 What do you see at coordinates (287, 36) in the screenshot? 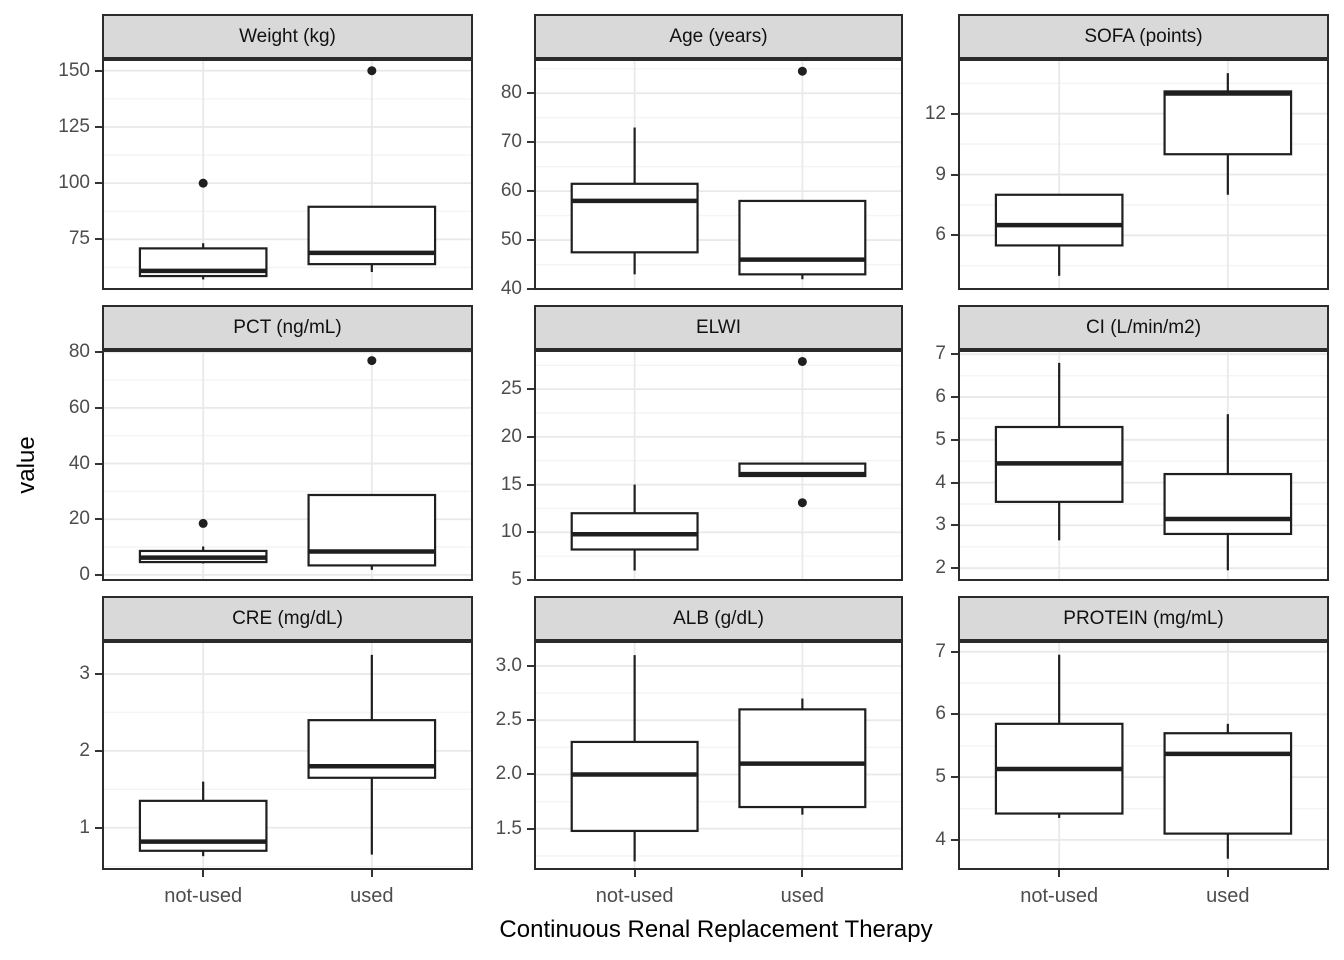
I see `facet-strip-title: Weight (kg)` at bounding box center [287, 36].